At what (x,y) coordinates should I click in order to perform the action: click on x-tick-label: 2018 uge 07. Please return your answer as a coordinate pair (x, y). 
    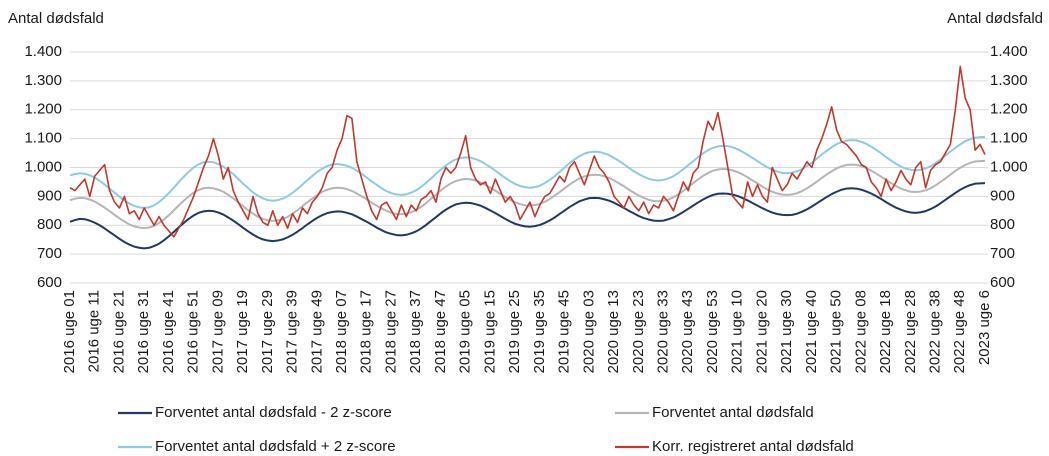
    Looking at the image, I should click on (341, 331).